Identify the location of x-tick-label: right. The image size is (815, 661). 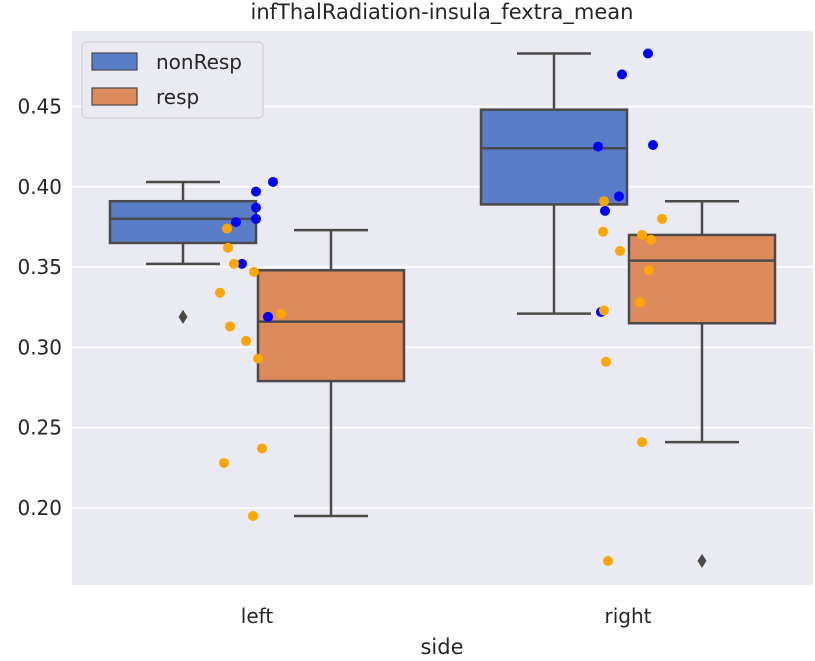
(628, 616).